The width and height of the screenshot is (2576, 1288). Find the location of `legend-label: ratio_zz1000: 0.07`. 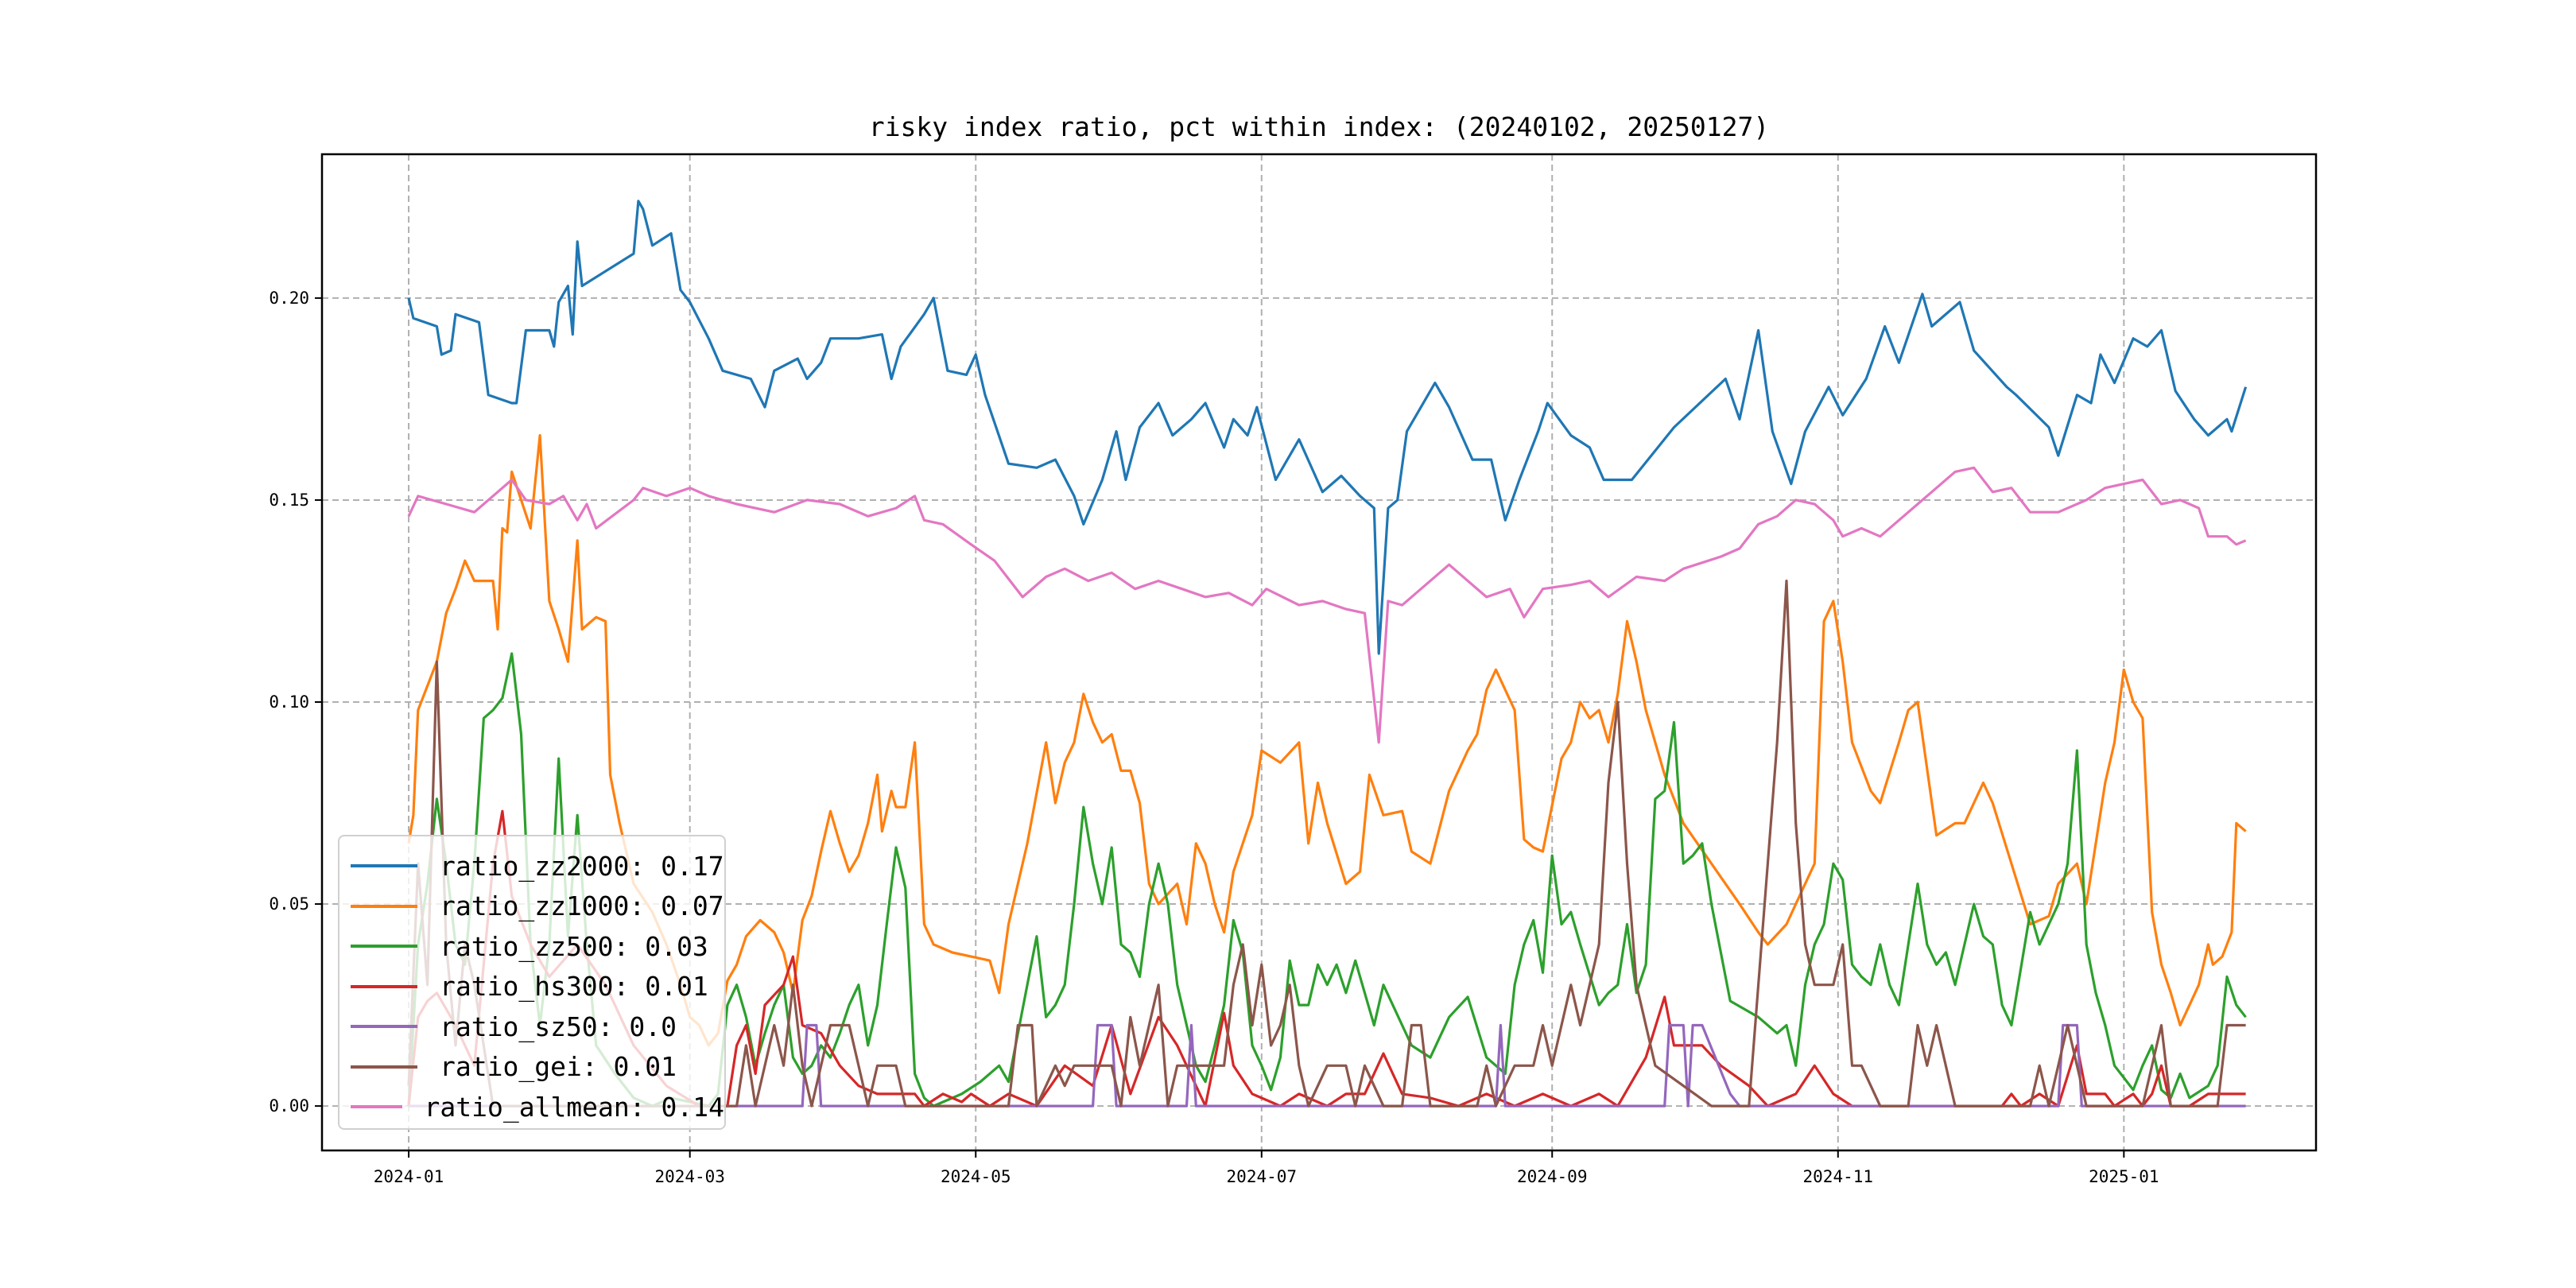

legend-label: ratio_zz1000: 0.07 is located at coordinates (582, 906).